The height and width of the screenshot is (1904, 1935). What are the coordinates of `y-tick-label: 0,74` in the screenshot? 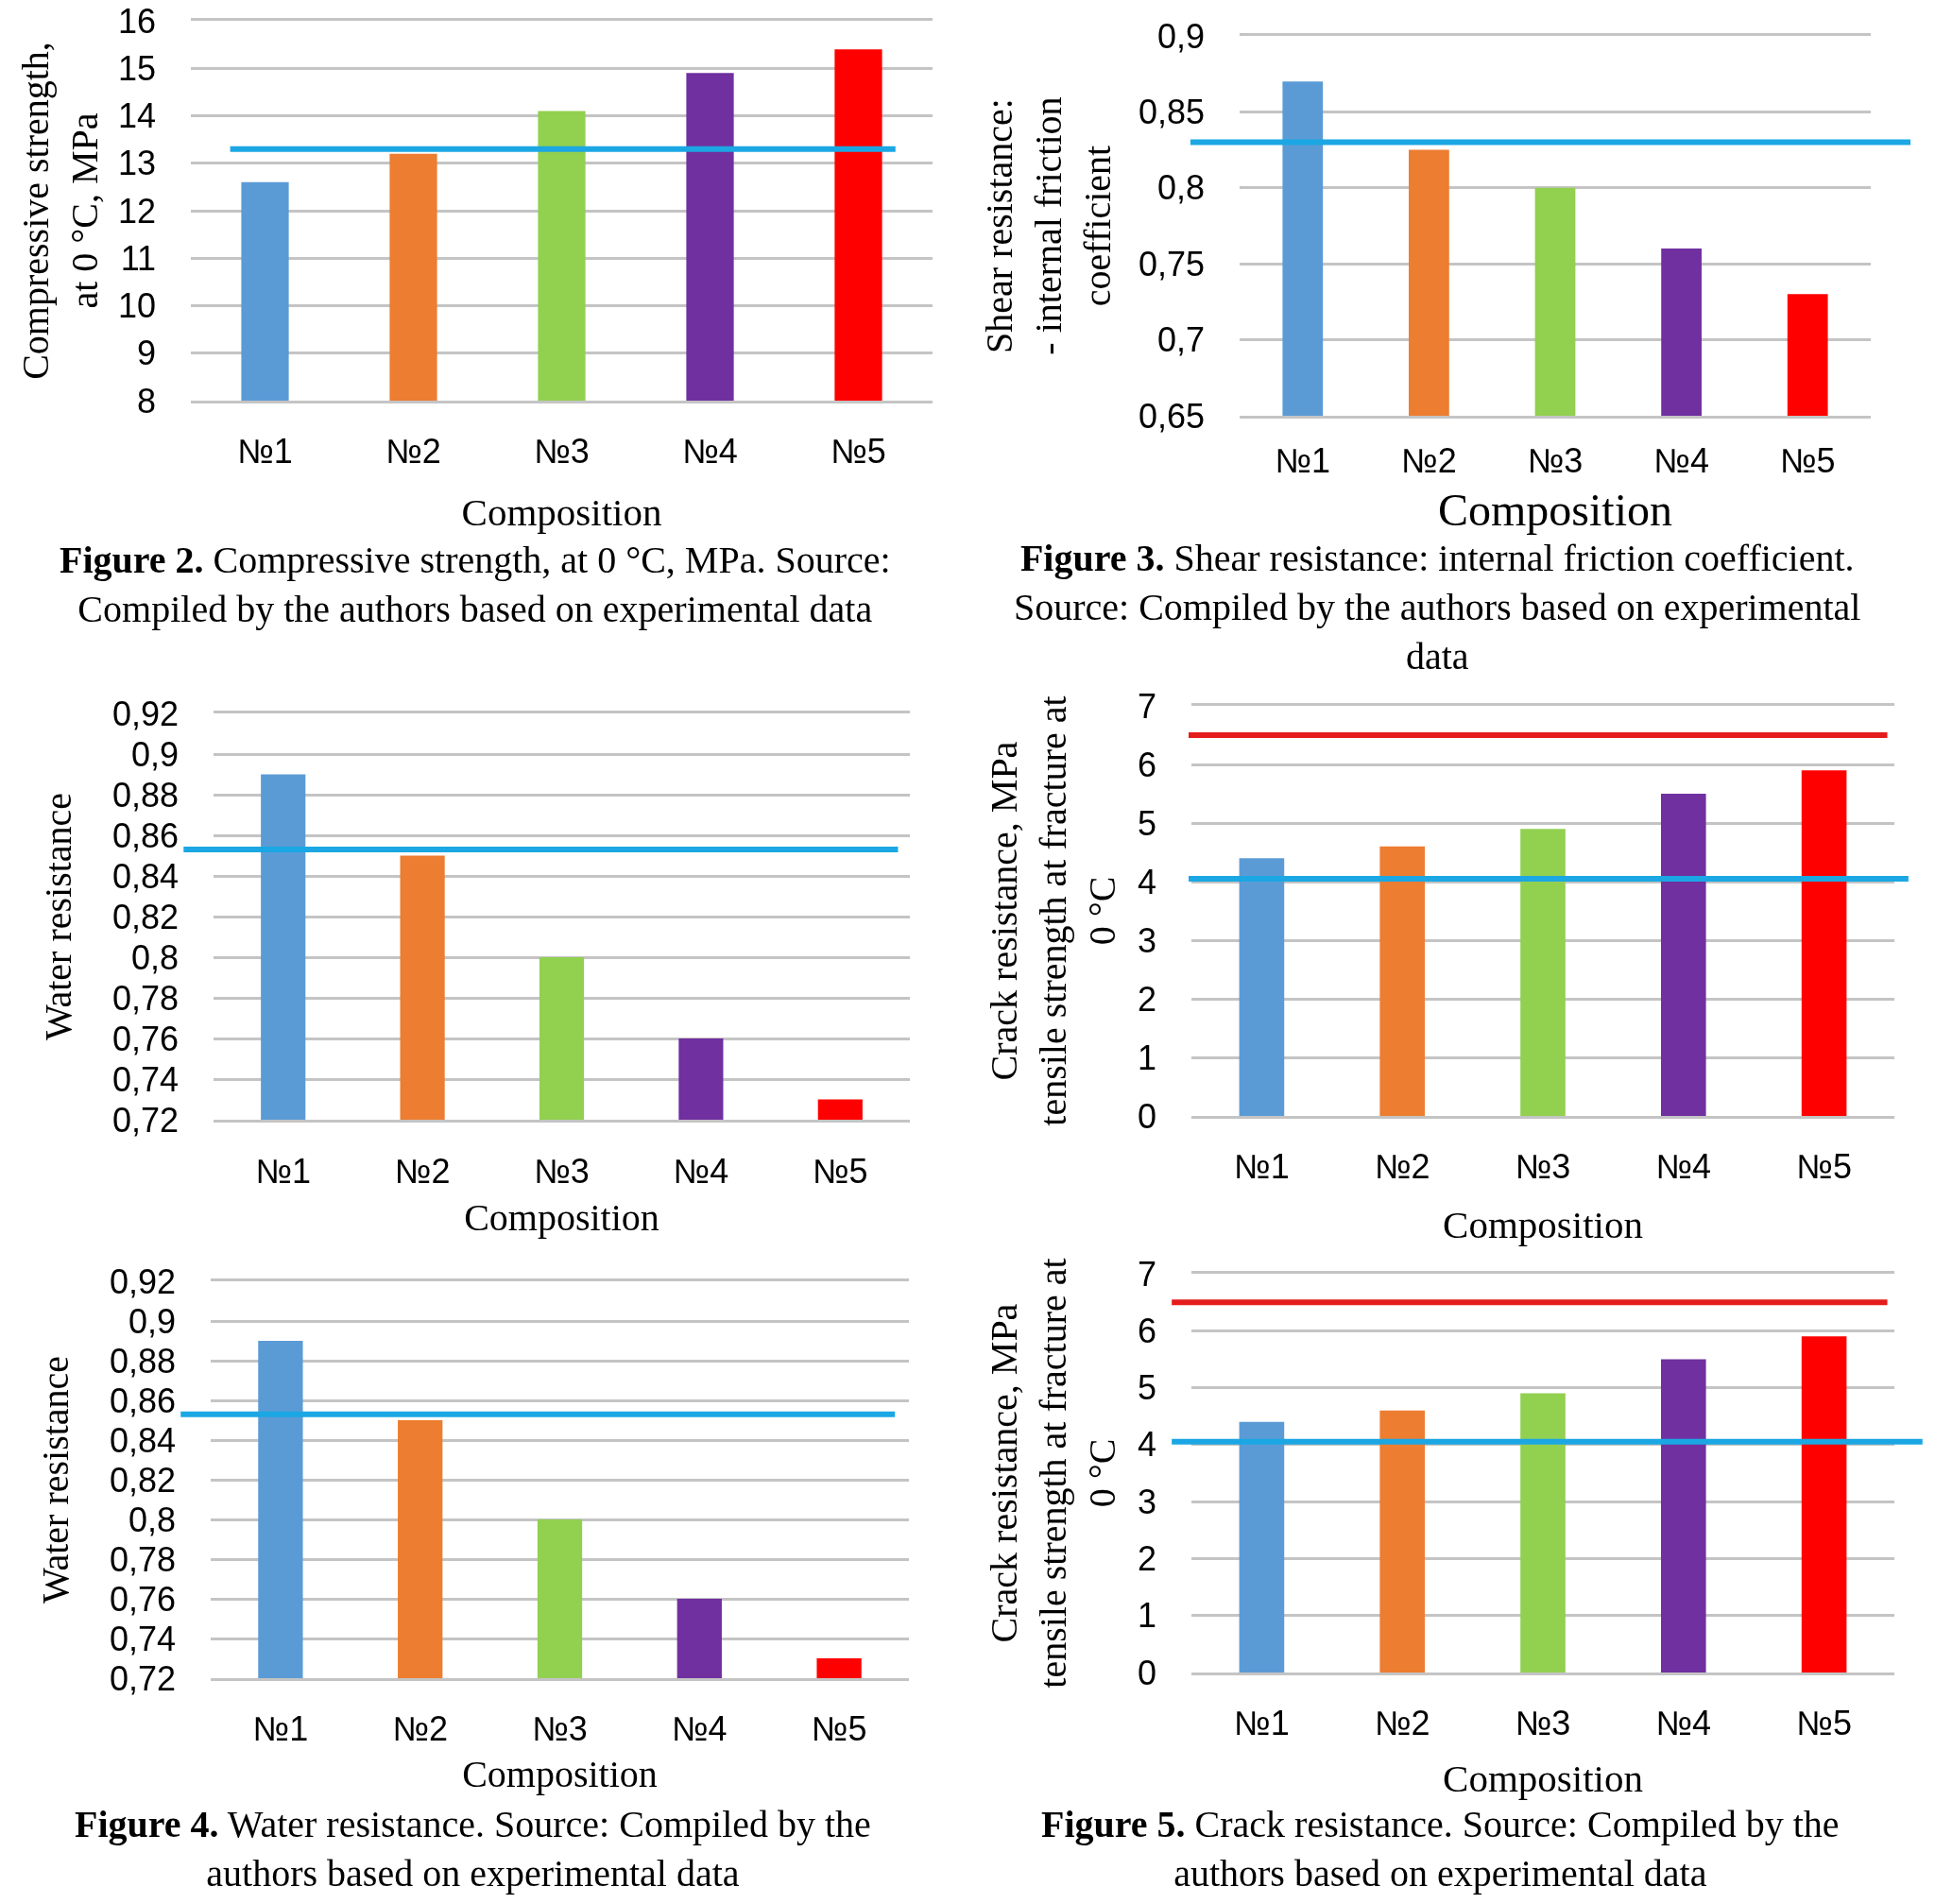 It's located at (145, 1079).